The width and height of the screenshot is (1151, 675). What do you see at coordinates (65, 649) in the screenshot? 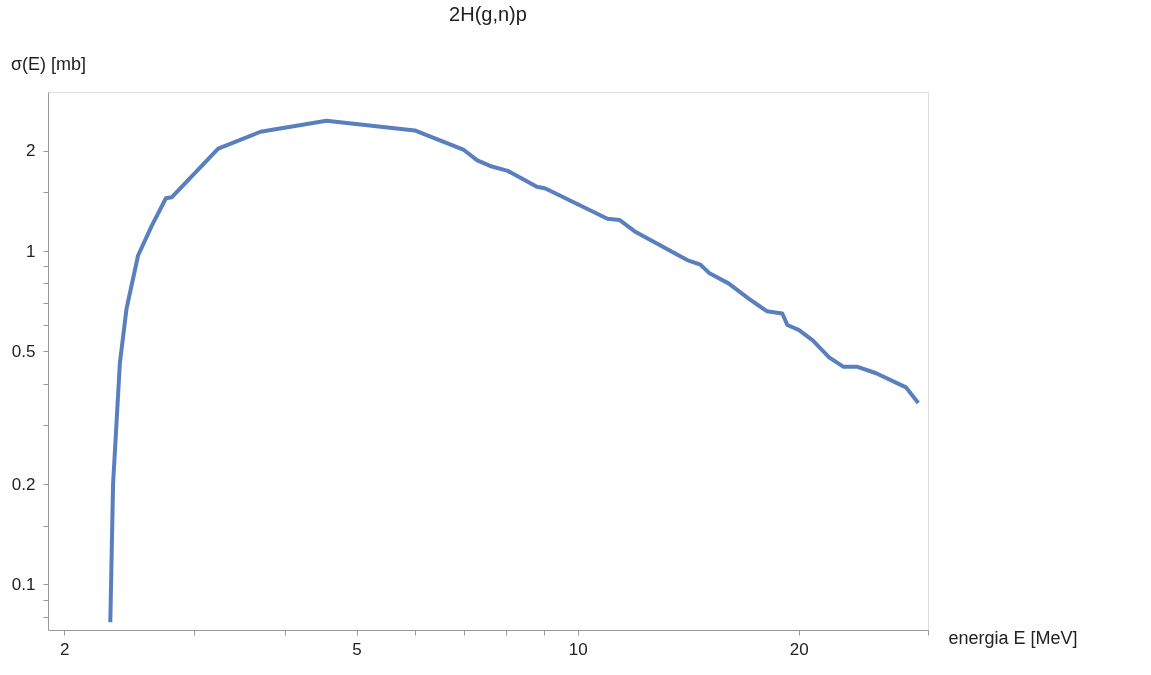
I see `x-tick-label: 2` at bounding box center [65, 649].